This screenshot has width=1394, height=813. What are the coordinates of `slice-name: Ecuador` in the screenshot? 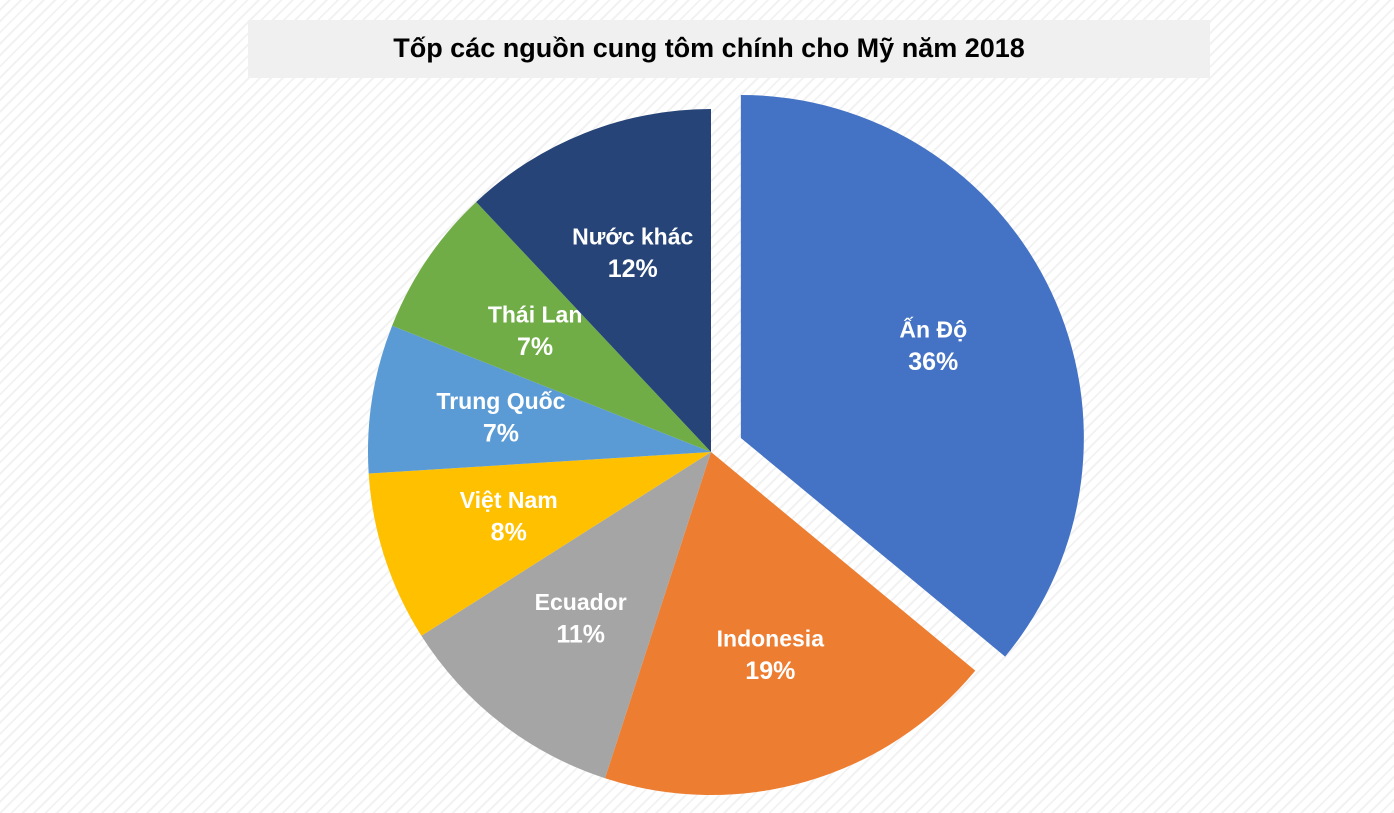 It's located at (581, 602).